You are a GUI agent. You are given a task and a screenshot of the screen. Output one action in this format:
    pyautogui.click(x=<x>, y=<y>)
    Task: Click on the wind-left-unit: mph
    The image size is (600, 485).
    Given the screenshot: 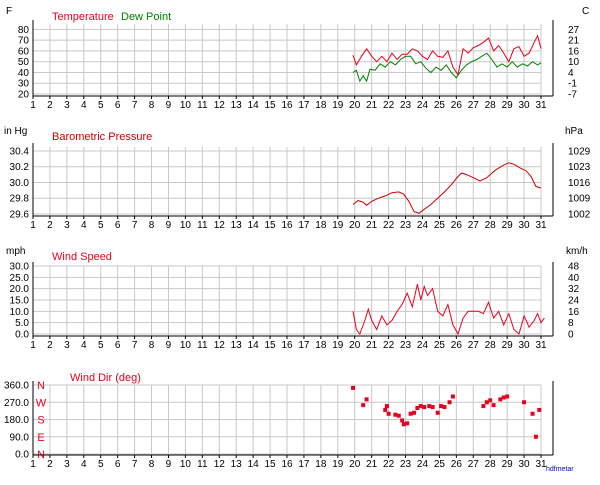 What is the action you would take?
    pyautogui.click(x=15, y=251)
    